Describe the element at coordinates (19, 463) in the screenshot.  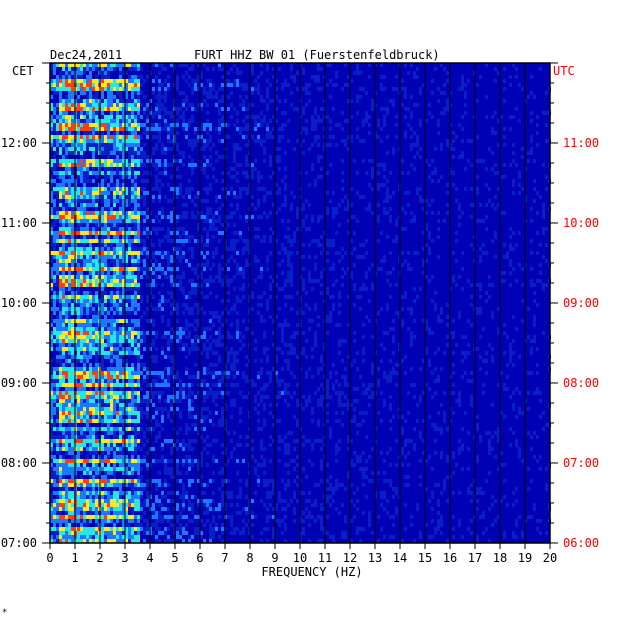
I see `left-time-label: 08:00` at that location.